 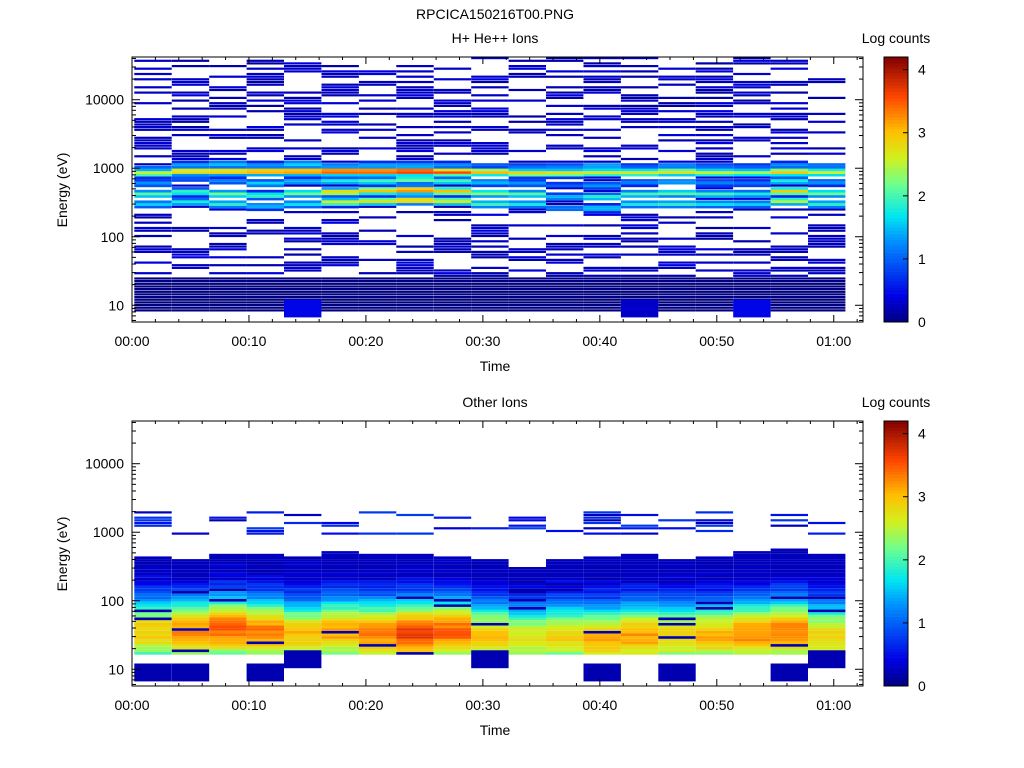 What do you see at coordinates (896, 553) in the screenshot?
I see `colorbar-frame` at bounding box center [896, 553].